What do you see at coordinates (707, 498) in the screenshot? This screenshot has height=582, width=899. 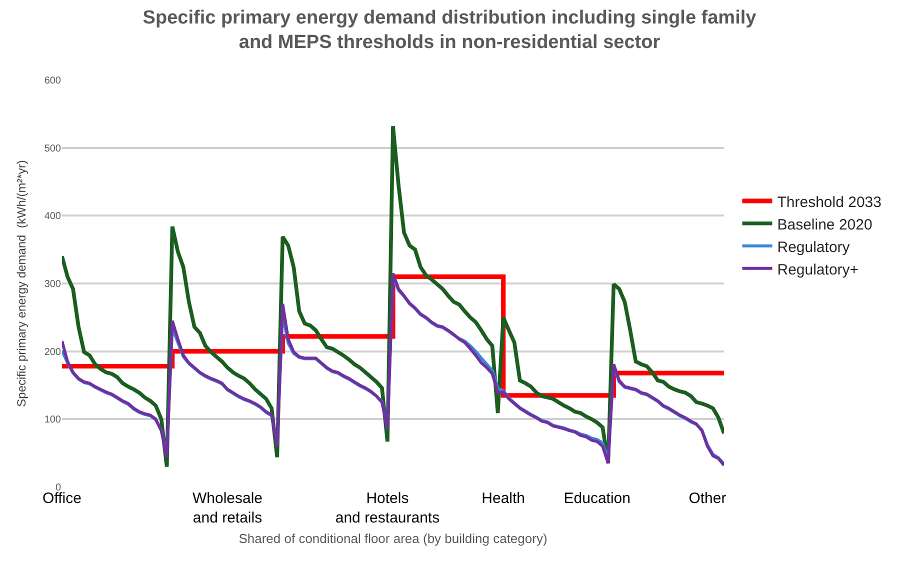 I see `x-tick-label: Other` at bounding box center [707, 498].